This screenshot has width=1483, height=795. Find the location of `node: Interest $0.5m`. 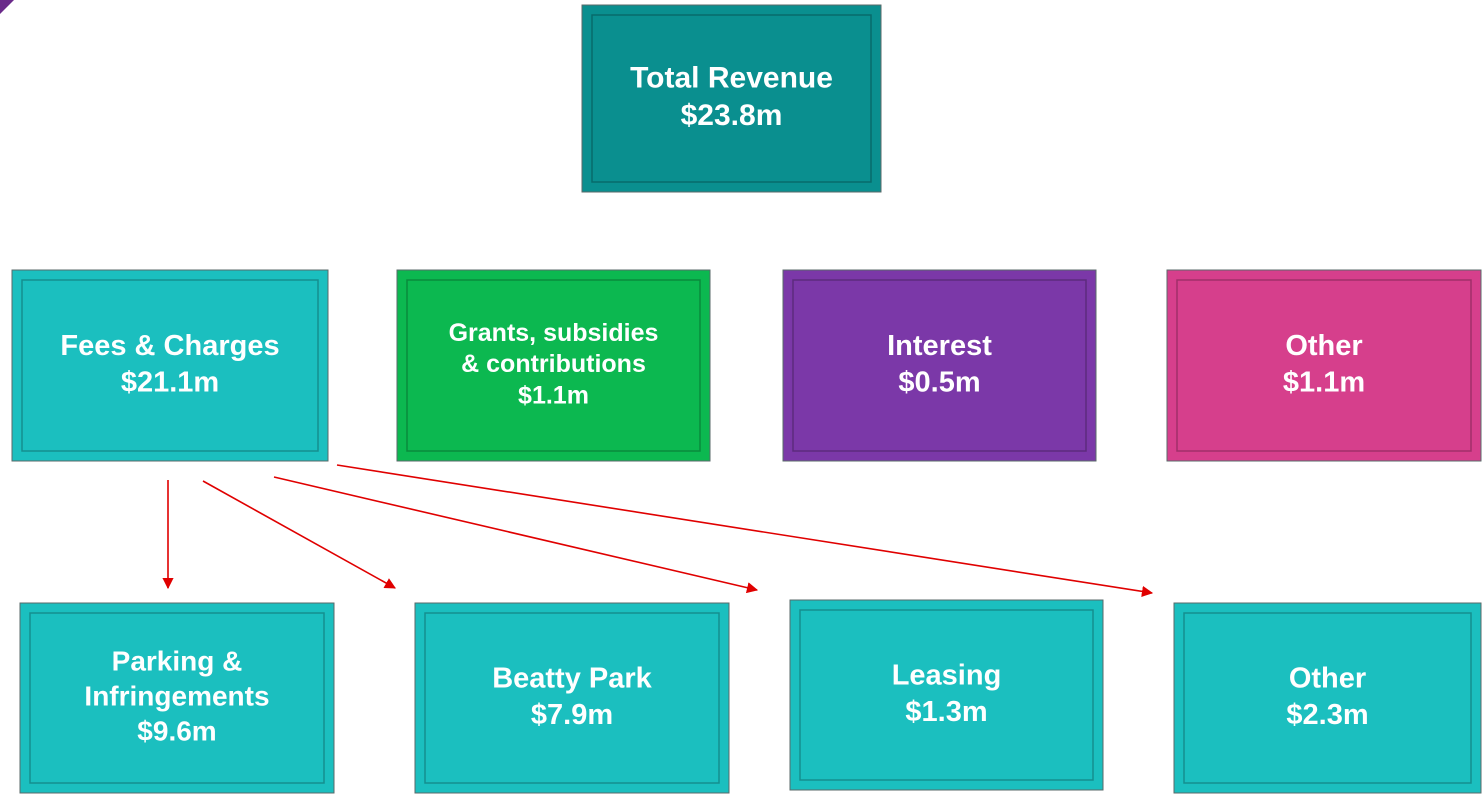

node: Interest $0.5m is located at coordinates (939, 365).